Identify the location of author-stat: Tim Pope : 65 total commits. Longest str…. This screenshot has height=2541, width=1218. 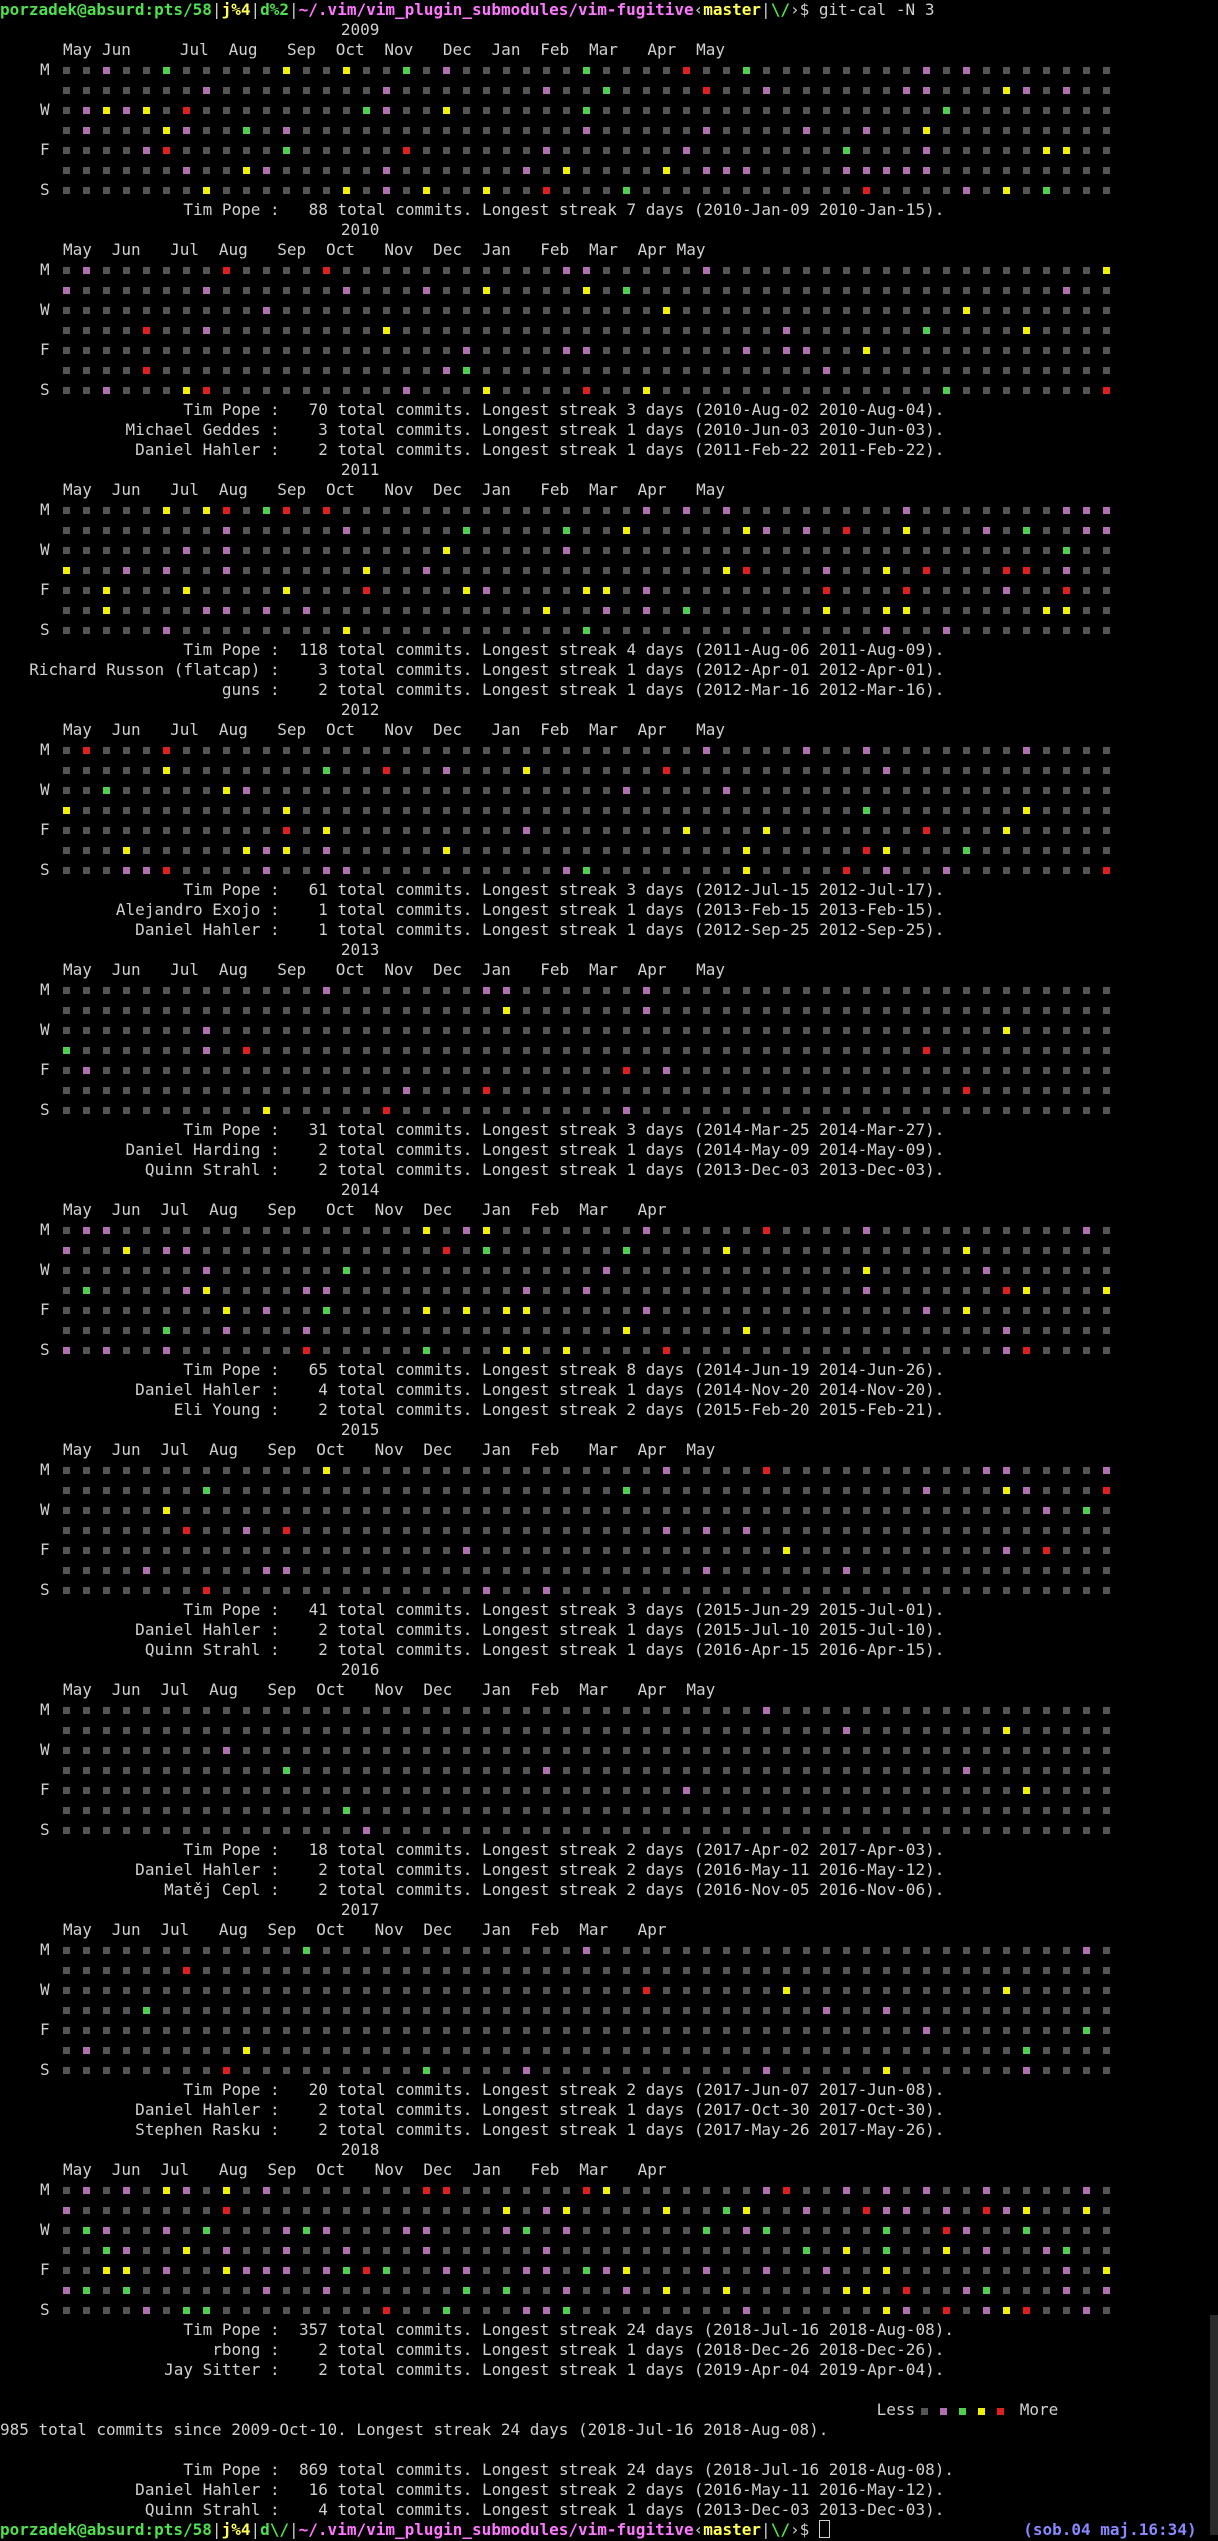
(487, 1369).